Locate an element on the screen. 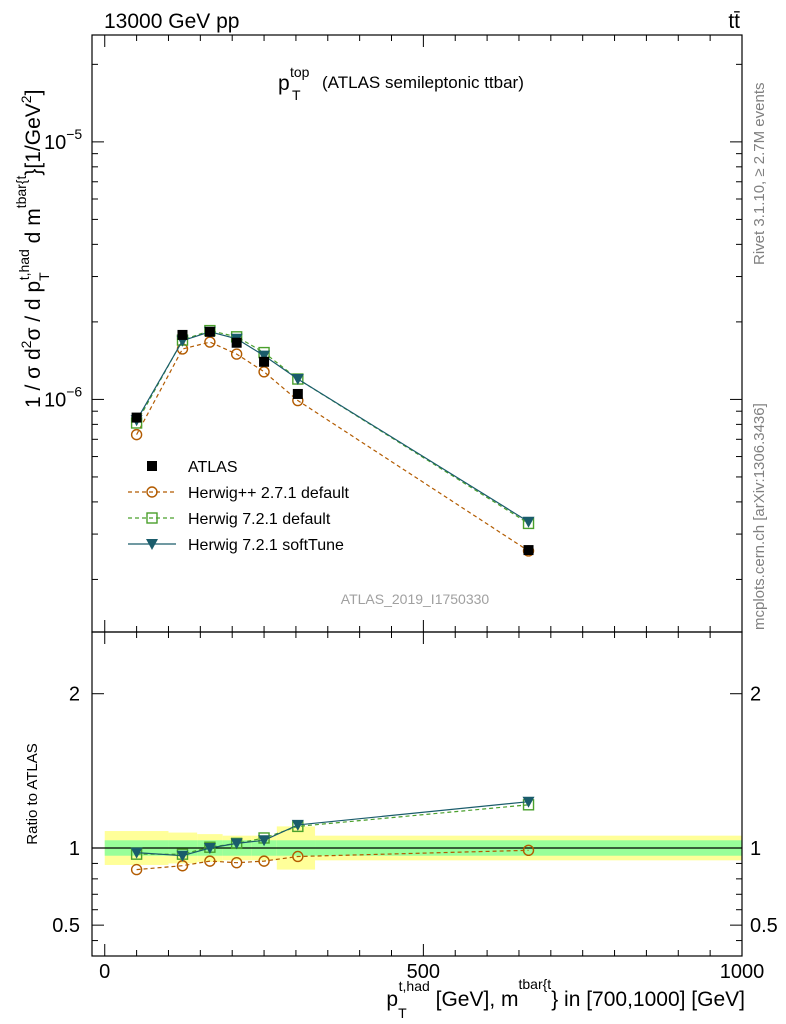 The height and width of the screenshot is (1024, 786). svg-text: p is located at coordinates (284, 83).